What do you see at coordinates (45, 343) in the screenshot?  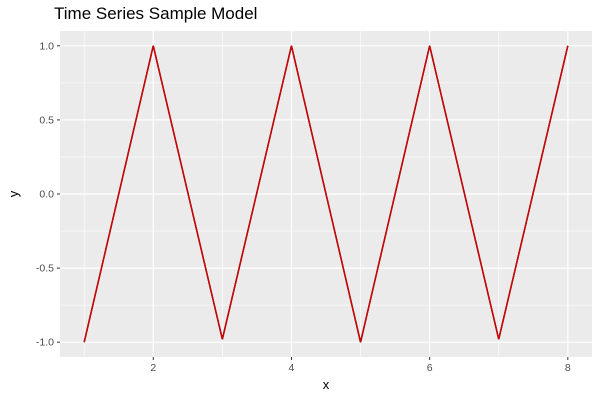 I see `y-tick-label: -1.0` at bounding box center [45, 343].